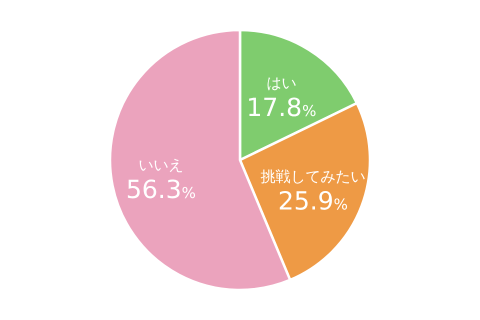 Image resolution: width=480 pixels, height=320 pixels. What do you see at coordinates (281, 107) in the screenshot?
I see `data-label: 17.8%` at bounding box center [281, 107].